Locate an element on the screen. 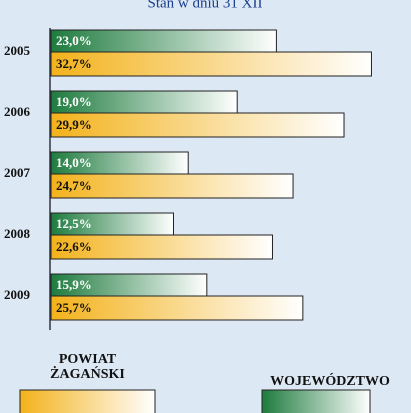  legend-label: POWIAT ŻAGAŃSKI is located at coordinates (87, 367).